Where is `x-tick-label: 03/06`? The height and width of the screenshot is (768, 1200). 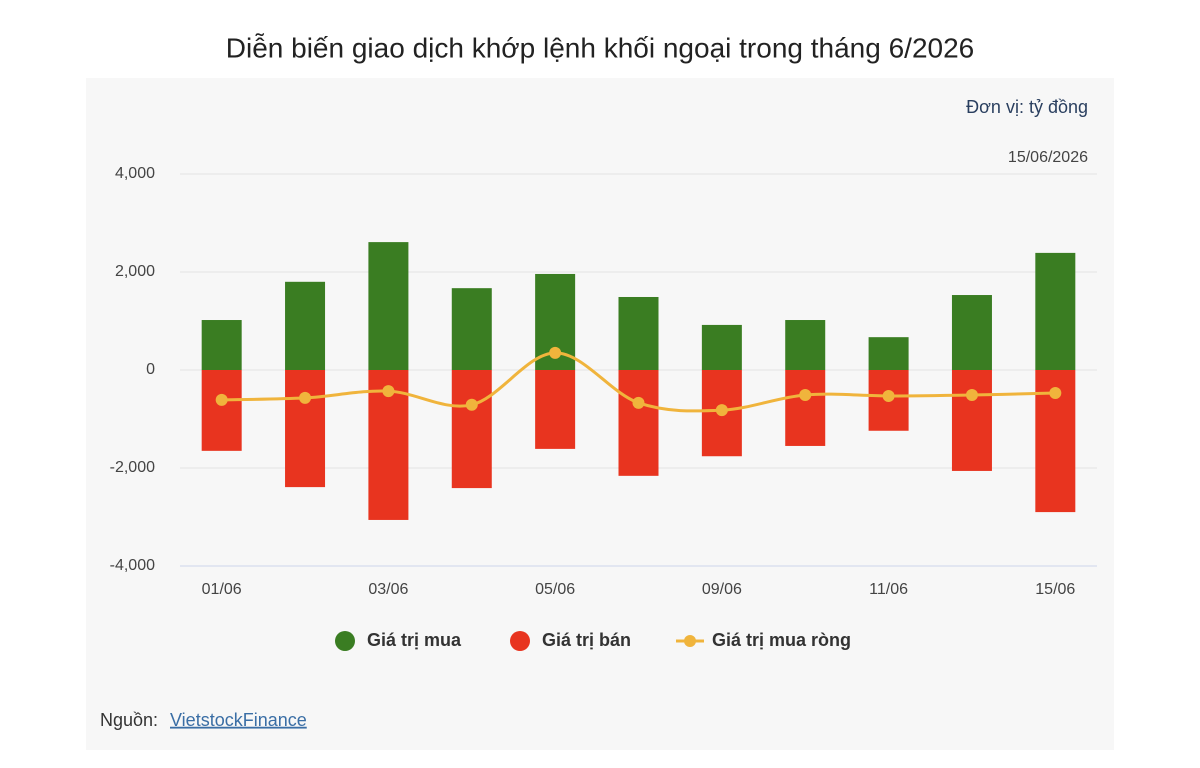
x-tick-label: 03/06 is located at coordinates (388, 589).